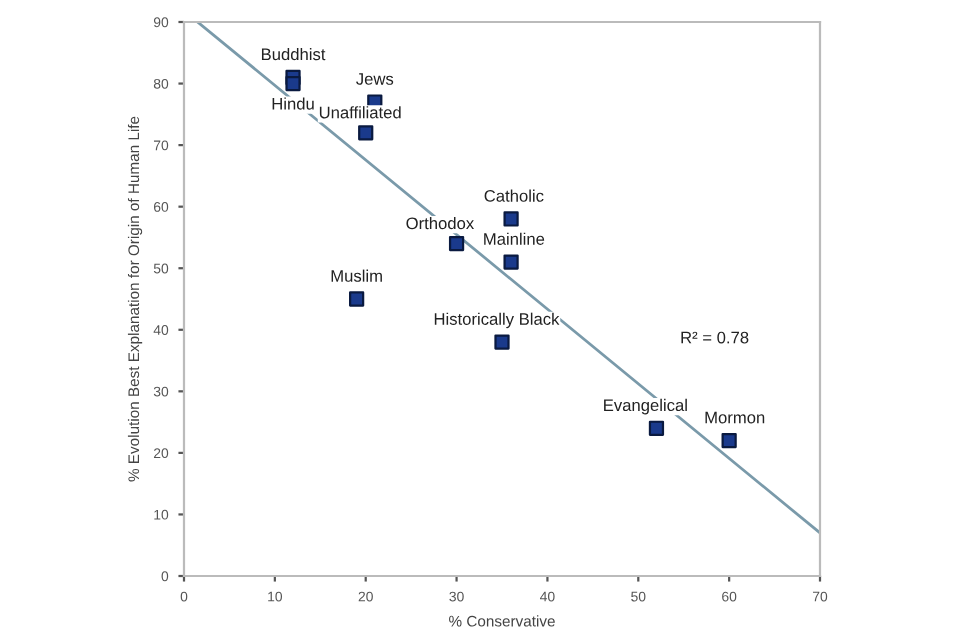  Describe the element at coordinates (356, 275) in the screenshot. I see `annotation: Muslim` at that location.